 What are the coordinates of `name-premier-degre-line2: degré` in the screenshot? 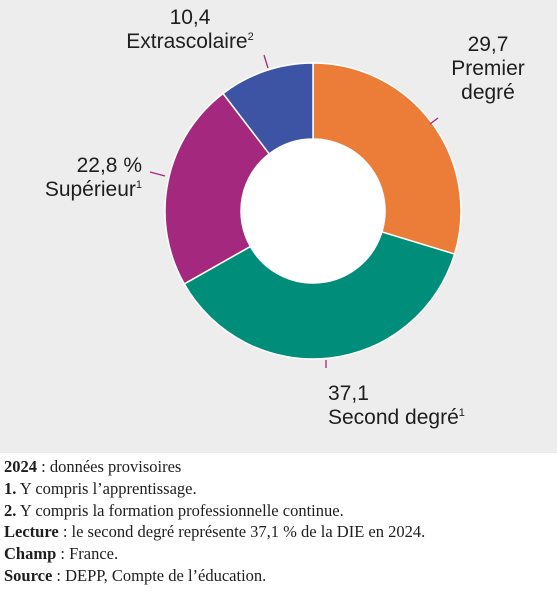 It's located at (488, 92).